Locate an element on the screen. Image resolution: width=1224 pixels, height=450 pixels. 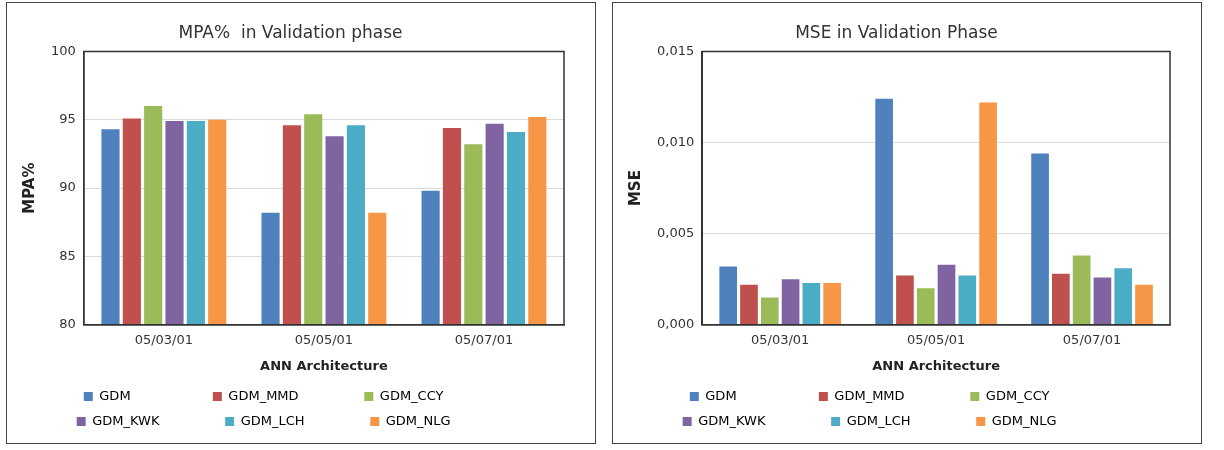
y-tick-label: 0,015 is located at coordinates (676, 50).